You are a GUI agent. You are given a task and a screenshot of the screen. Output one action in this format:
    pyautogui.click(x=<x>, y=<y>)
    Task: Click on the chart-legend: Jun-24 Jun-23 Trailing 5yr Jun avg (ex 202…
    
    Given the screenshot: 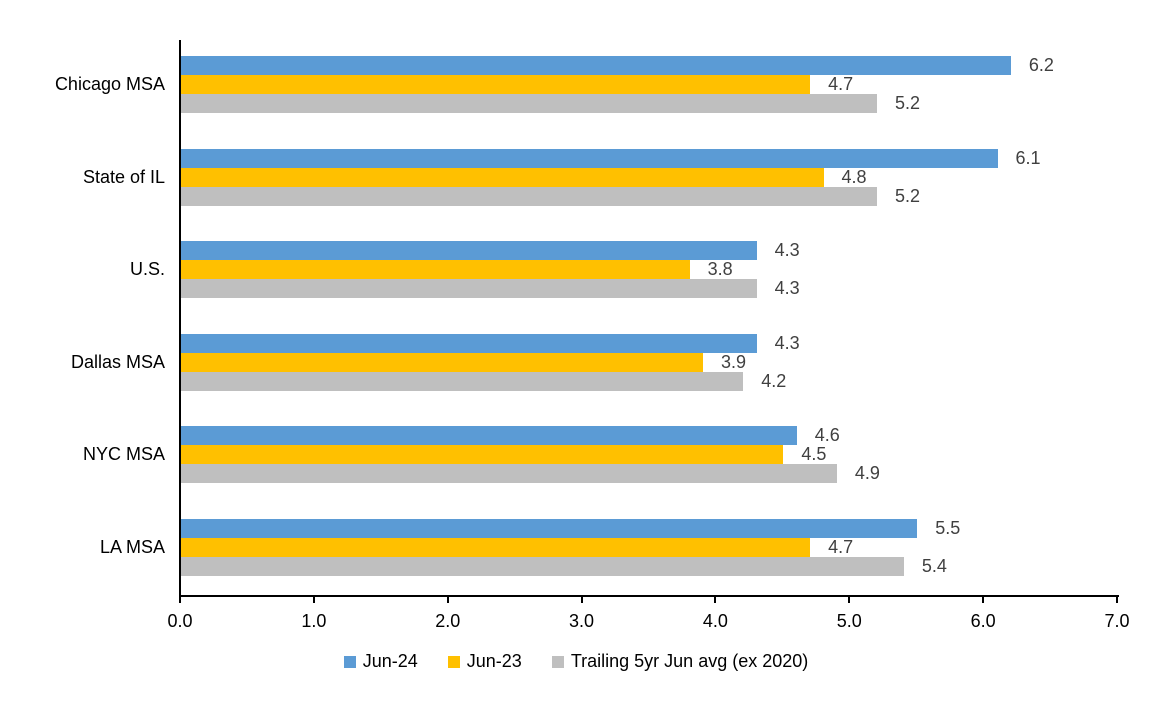 What is the action you would take?
    pyautogui.click(x=576, y=661)
    